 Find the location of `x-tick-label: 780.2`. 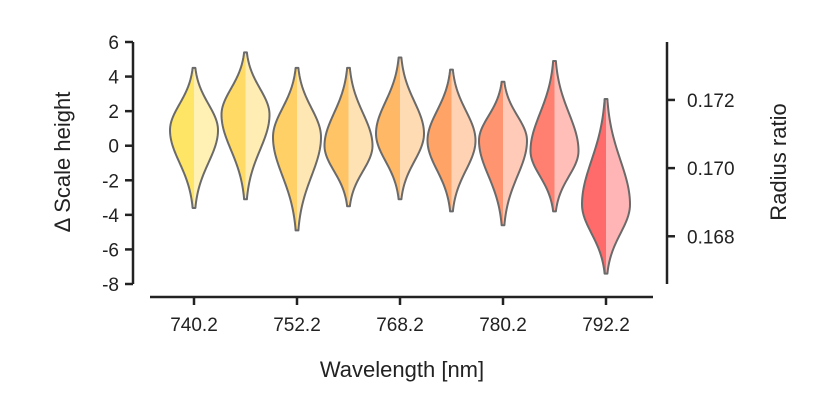

x-tick-label: 780.2 is located at coordinates (503, 325).